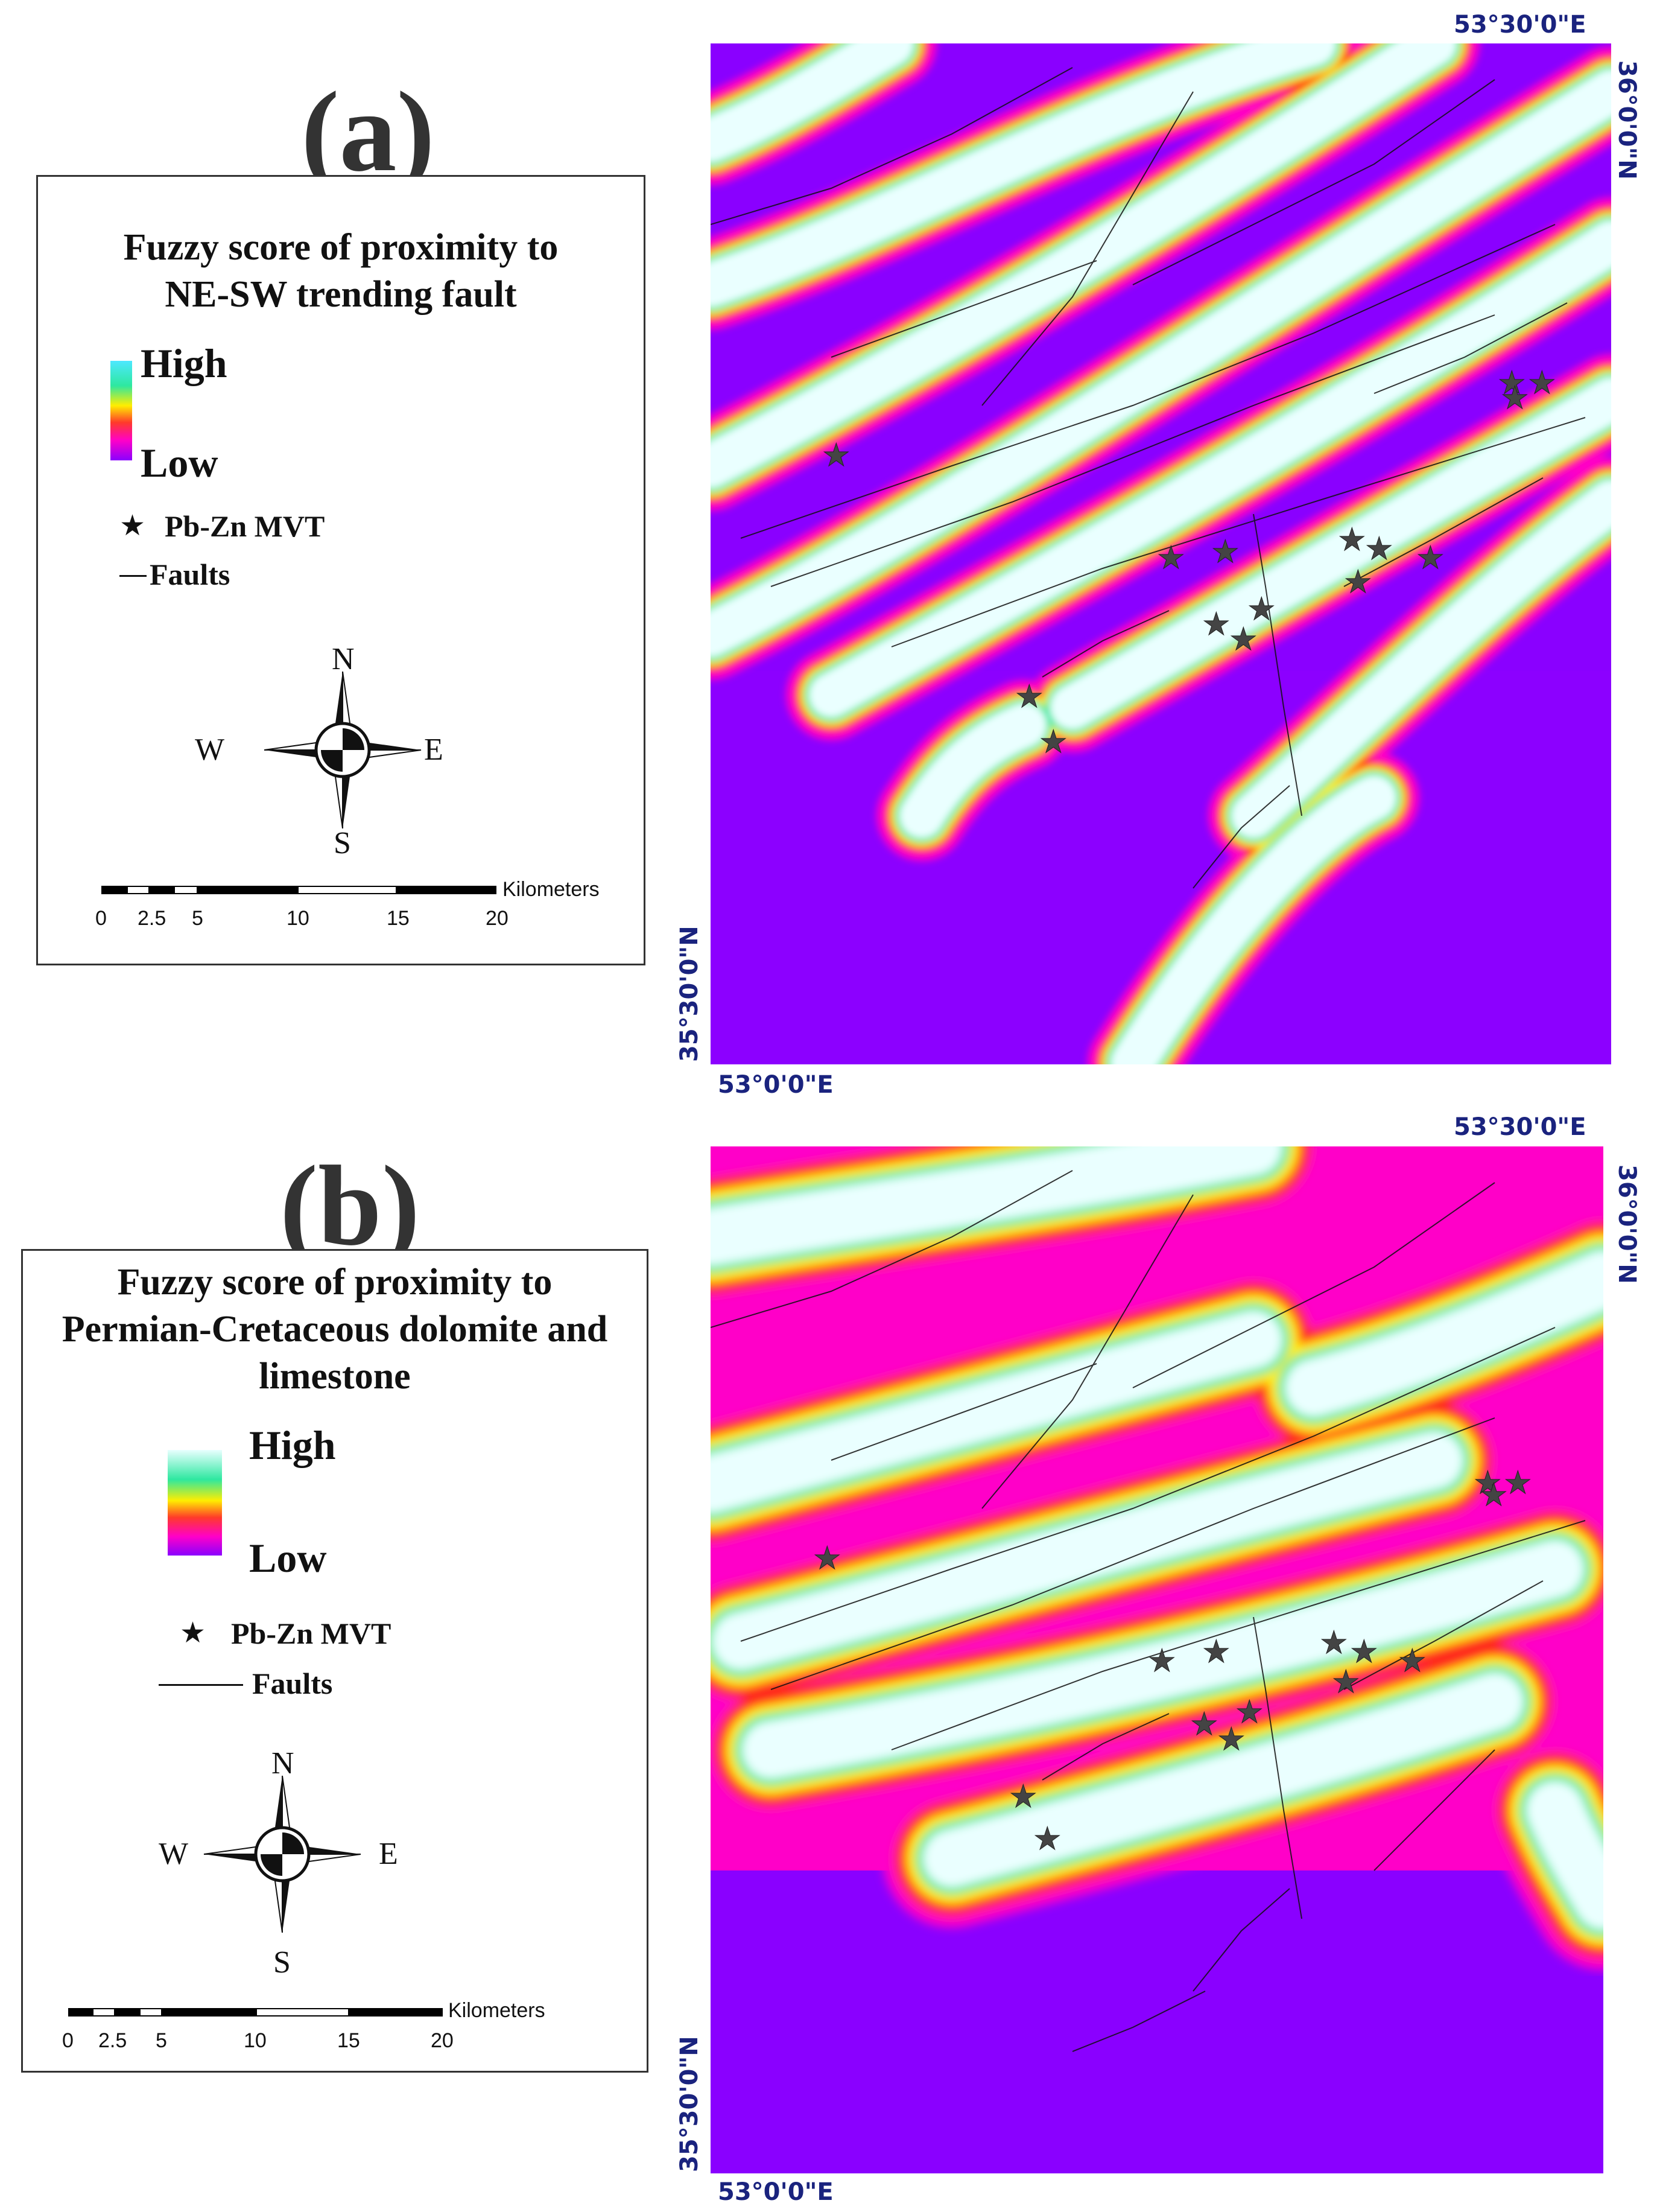  Describe the element at coordinates (101, 918) in the screenshot. I see `scale-a-tick-0: 0` at that location.